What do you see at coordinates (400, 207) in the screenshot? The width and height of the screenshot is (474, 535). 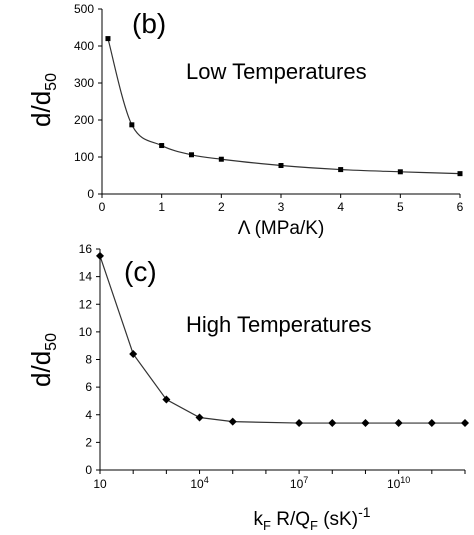 I see `panel-b-x-tick-label: 5` at bounding box center [400, 207].